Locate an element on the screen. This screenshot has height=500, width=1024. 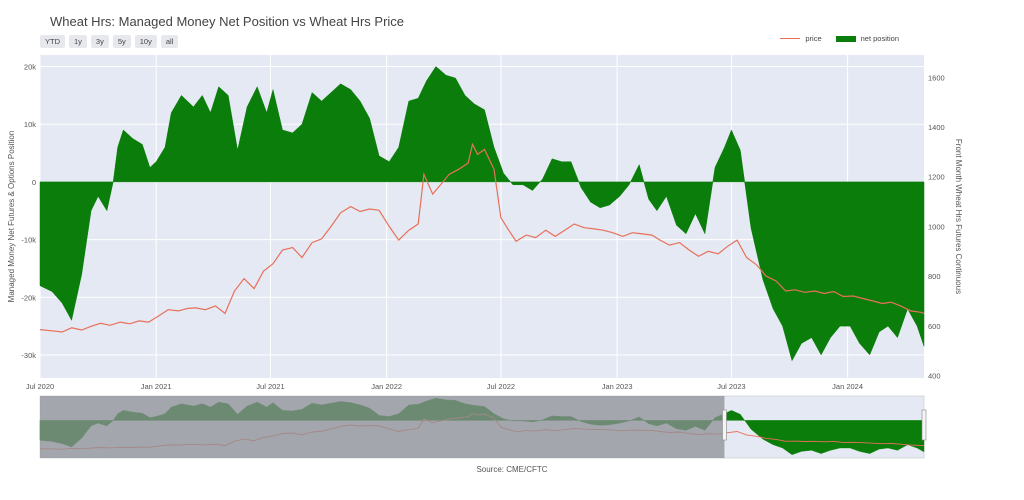
x-tick-label: Jul 2020 is located at coordinates (40, 386).